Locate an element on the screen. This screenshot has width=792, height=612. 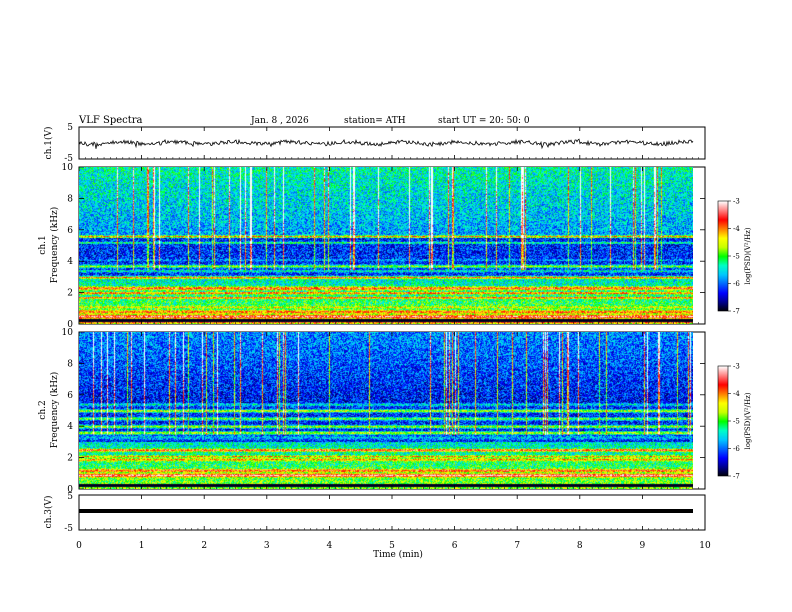
spec2-ytick-label-0: 10 is located at coordinates (68, 333).